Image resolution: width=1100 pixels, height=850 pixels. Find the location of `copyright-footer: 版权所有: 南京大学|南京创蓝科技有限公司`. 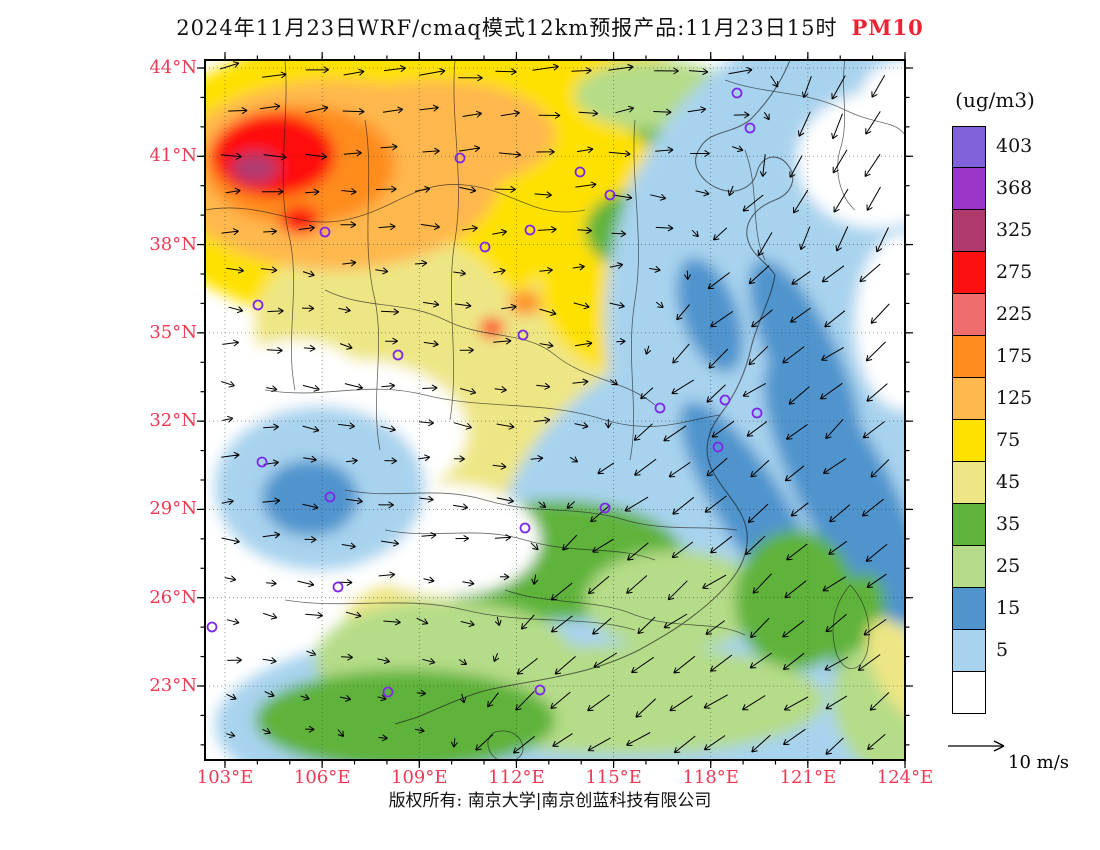

copyright-footer: 版权所有: 南京大学|南京创蓝科技有限公司 is located at coordinates (550, 801).